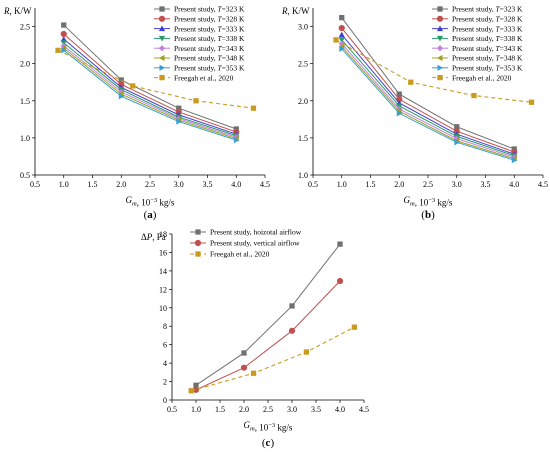  I want to click on y-axis-label: R, K/W, so click(17, 11).